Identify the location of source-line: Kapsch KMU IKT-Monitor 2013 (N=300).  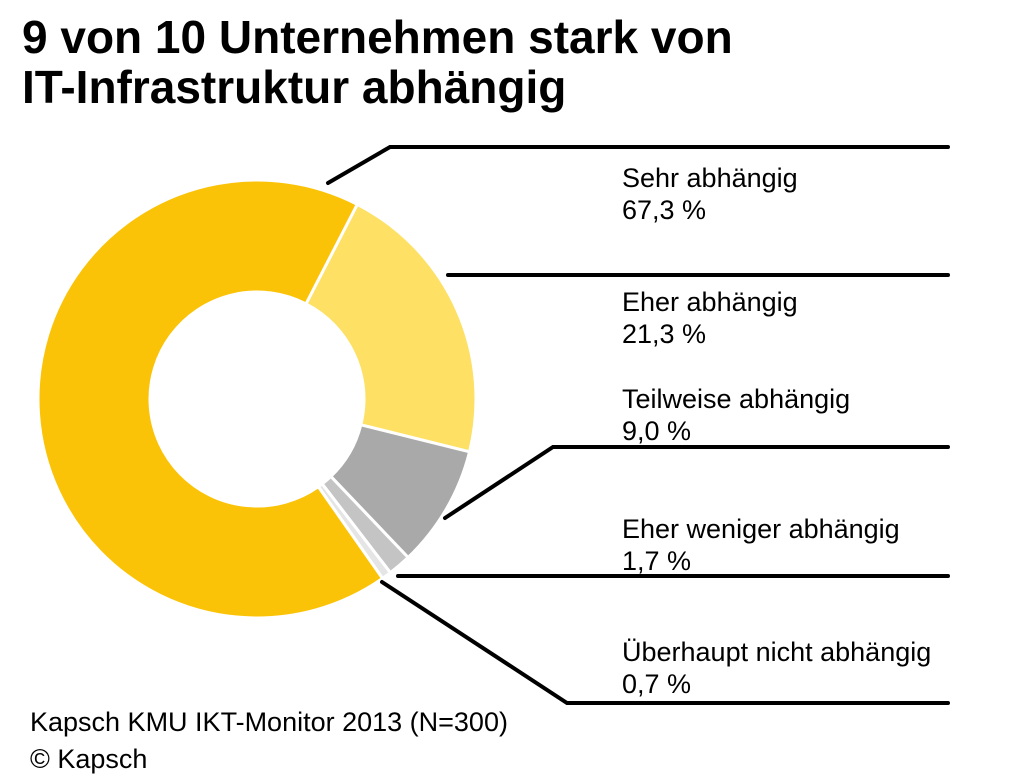
(269, 722).